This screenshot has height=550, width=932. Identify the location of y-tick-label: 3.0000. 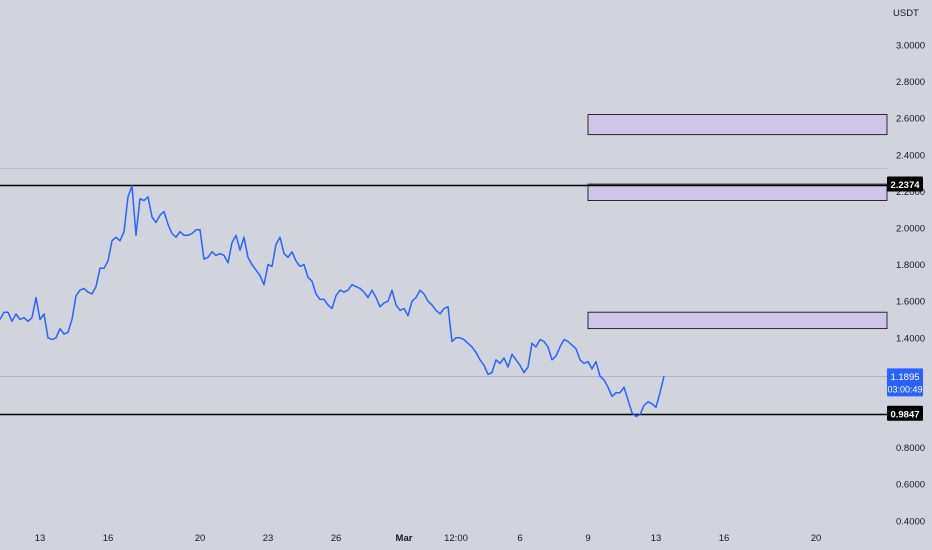
(910, 46).